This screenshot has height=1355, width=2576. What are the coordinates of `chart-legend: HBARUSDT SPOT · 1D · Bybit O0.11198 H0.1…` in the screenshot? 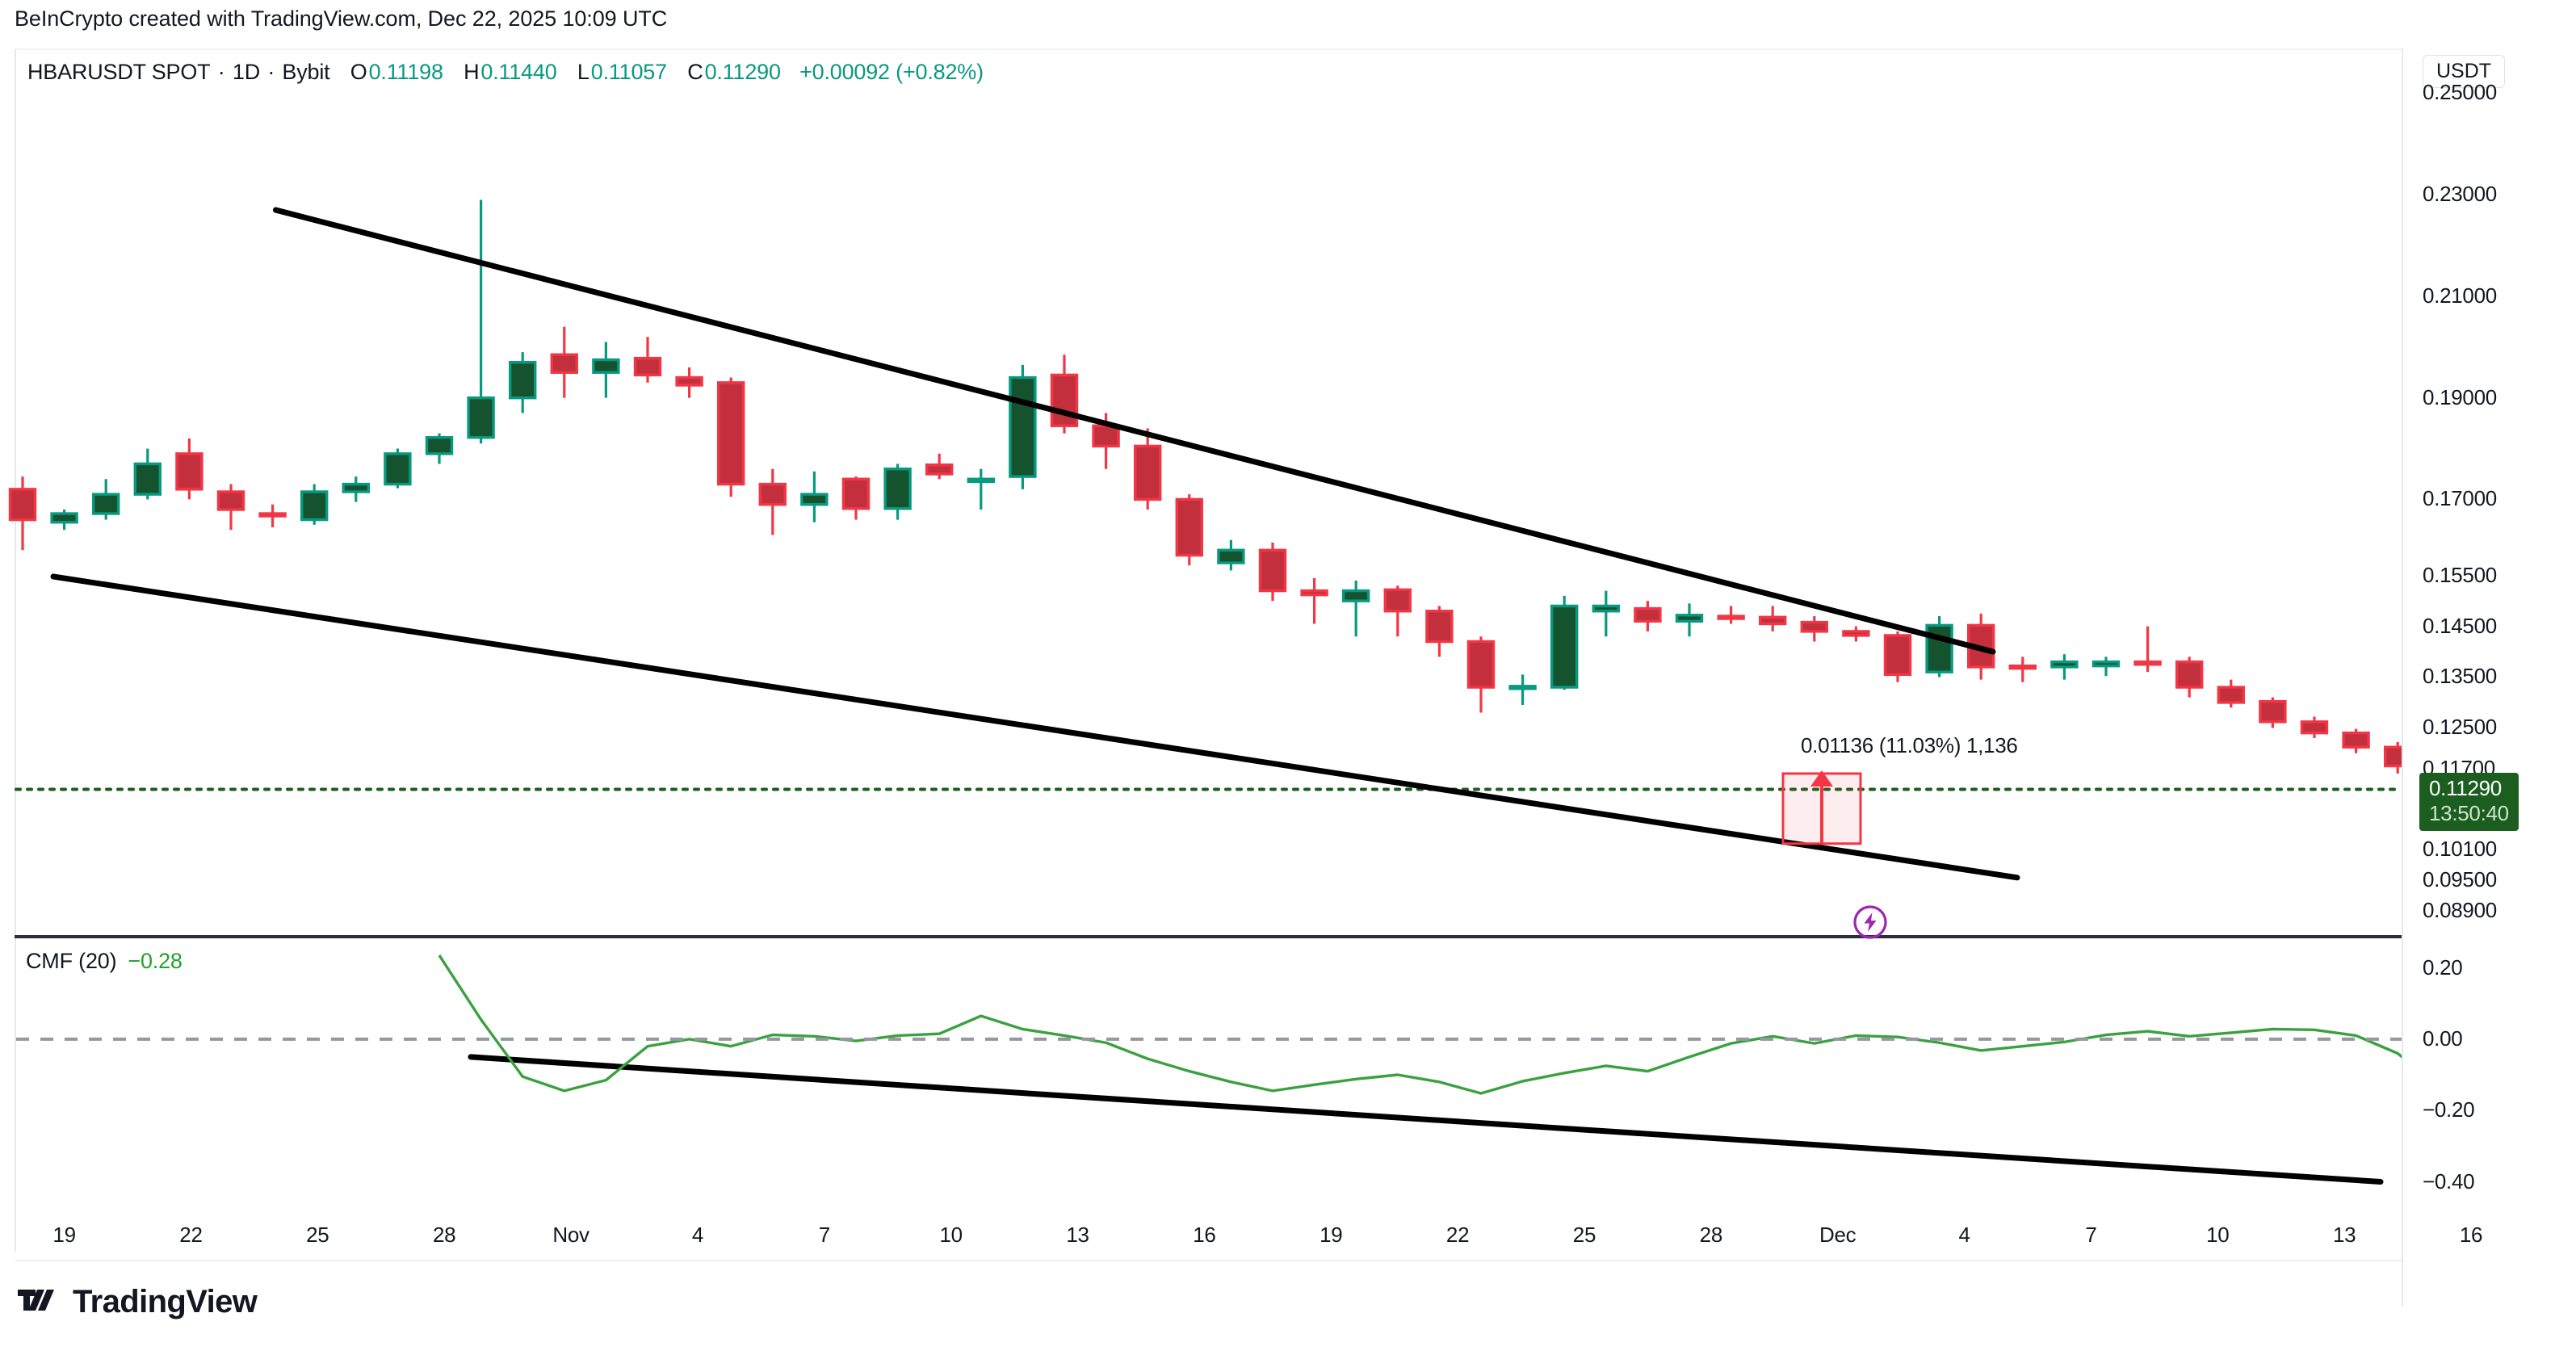 It's located at (506, 72).